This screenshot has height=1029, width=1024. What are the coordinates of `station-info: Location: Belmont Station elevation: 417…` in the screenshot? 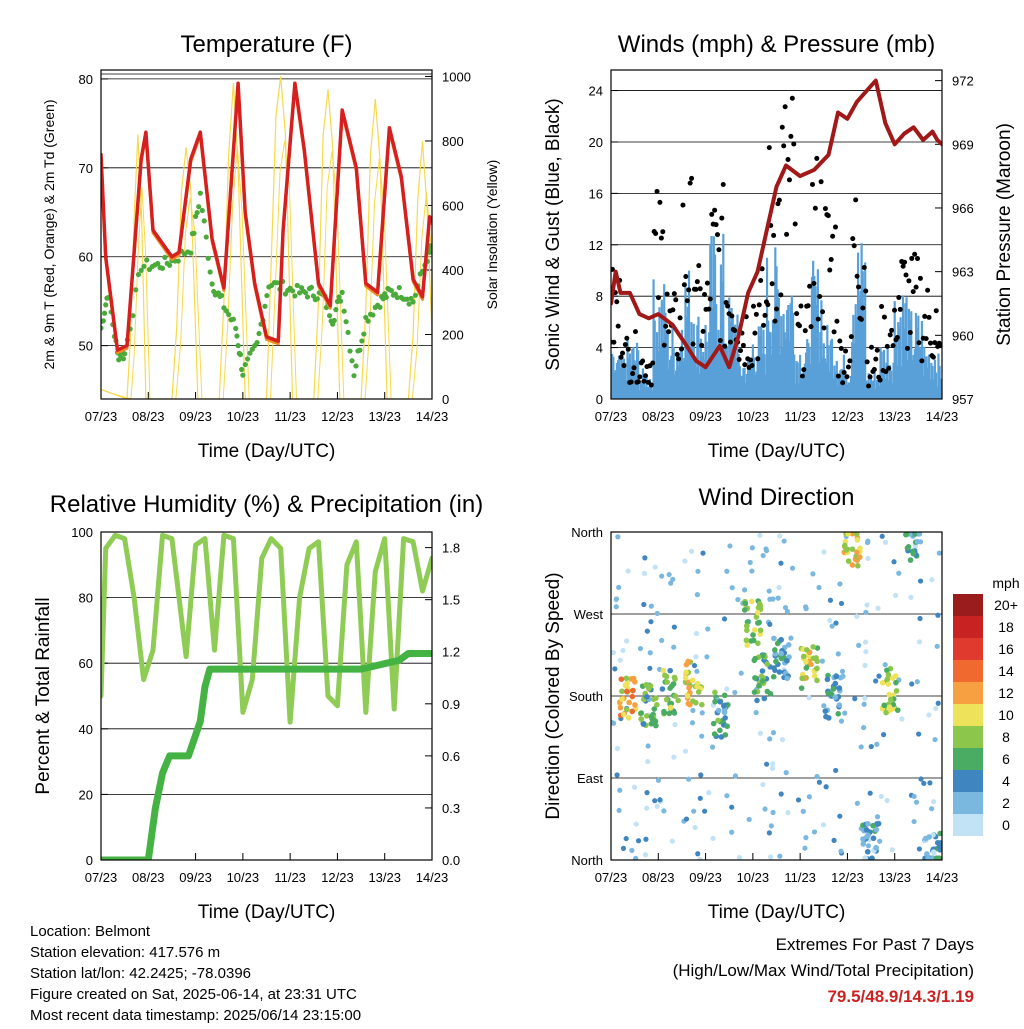 It's located at (195, 973).